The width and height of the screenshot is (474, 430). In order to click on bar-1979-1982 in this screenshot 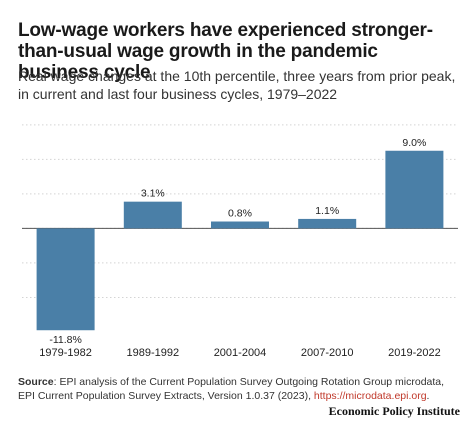, I will do `click(65, 279)`.